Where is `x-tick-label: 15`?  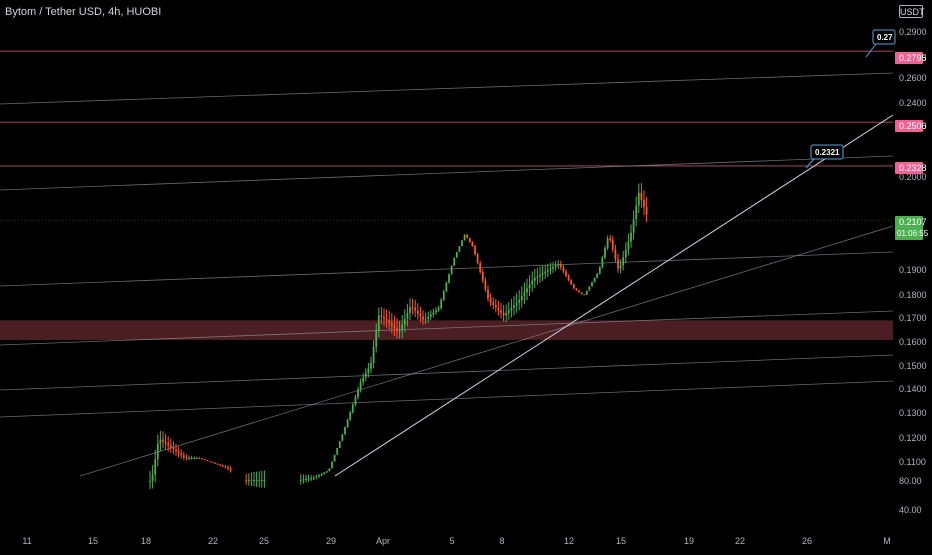 x-tick-label: 15 is located at coordinates (621, 541).